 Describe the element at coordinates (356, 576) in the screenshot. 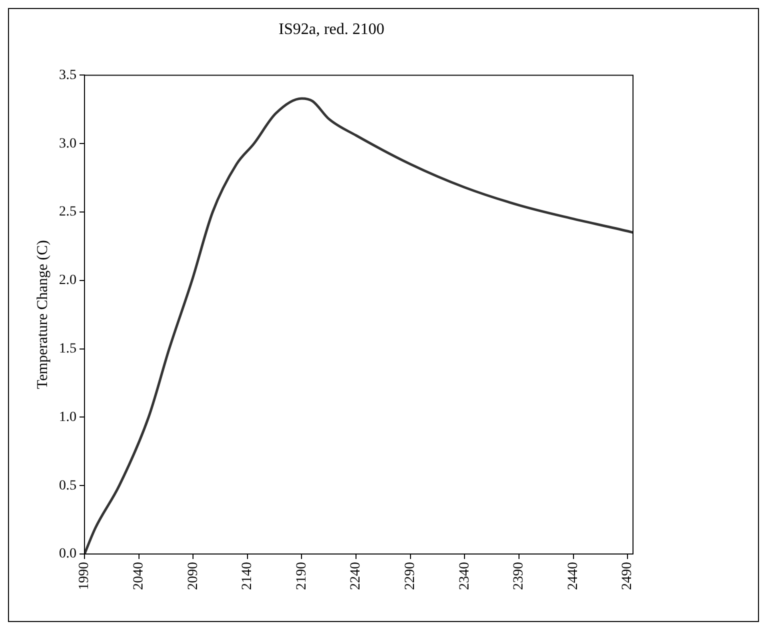

I see `x-tick-label: 2240` at that location.